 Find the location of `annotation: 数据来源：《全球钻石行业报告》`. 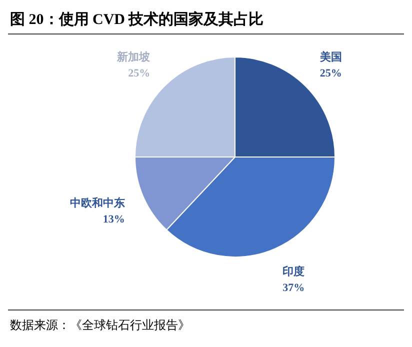

annotation: 数据来源：《全球钻石行业报告》 is located at coordinates (100, 325).